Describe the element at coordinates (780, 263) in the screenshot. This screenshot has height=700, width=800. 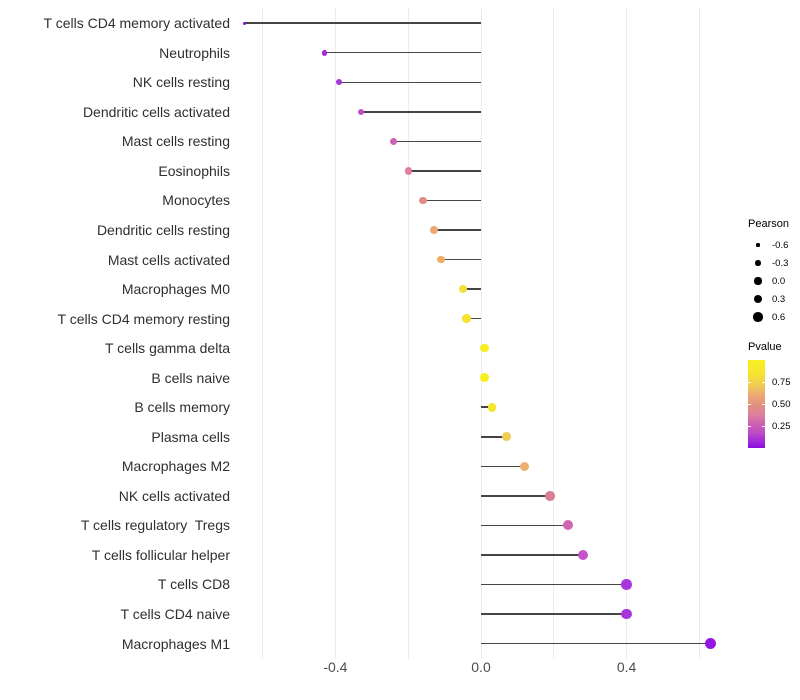
I see `legend-pearson-label: -0.3` at that location.